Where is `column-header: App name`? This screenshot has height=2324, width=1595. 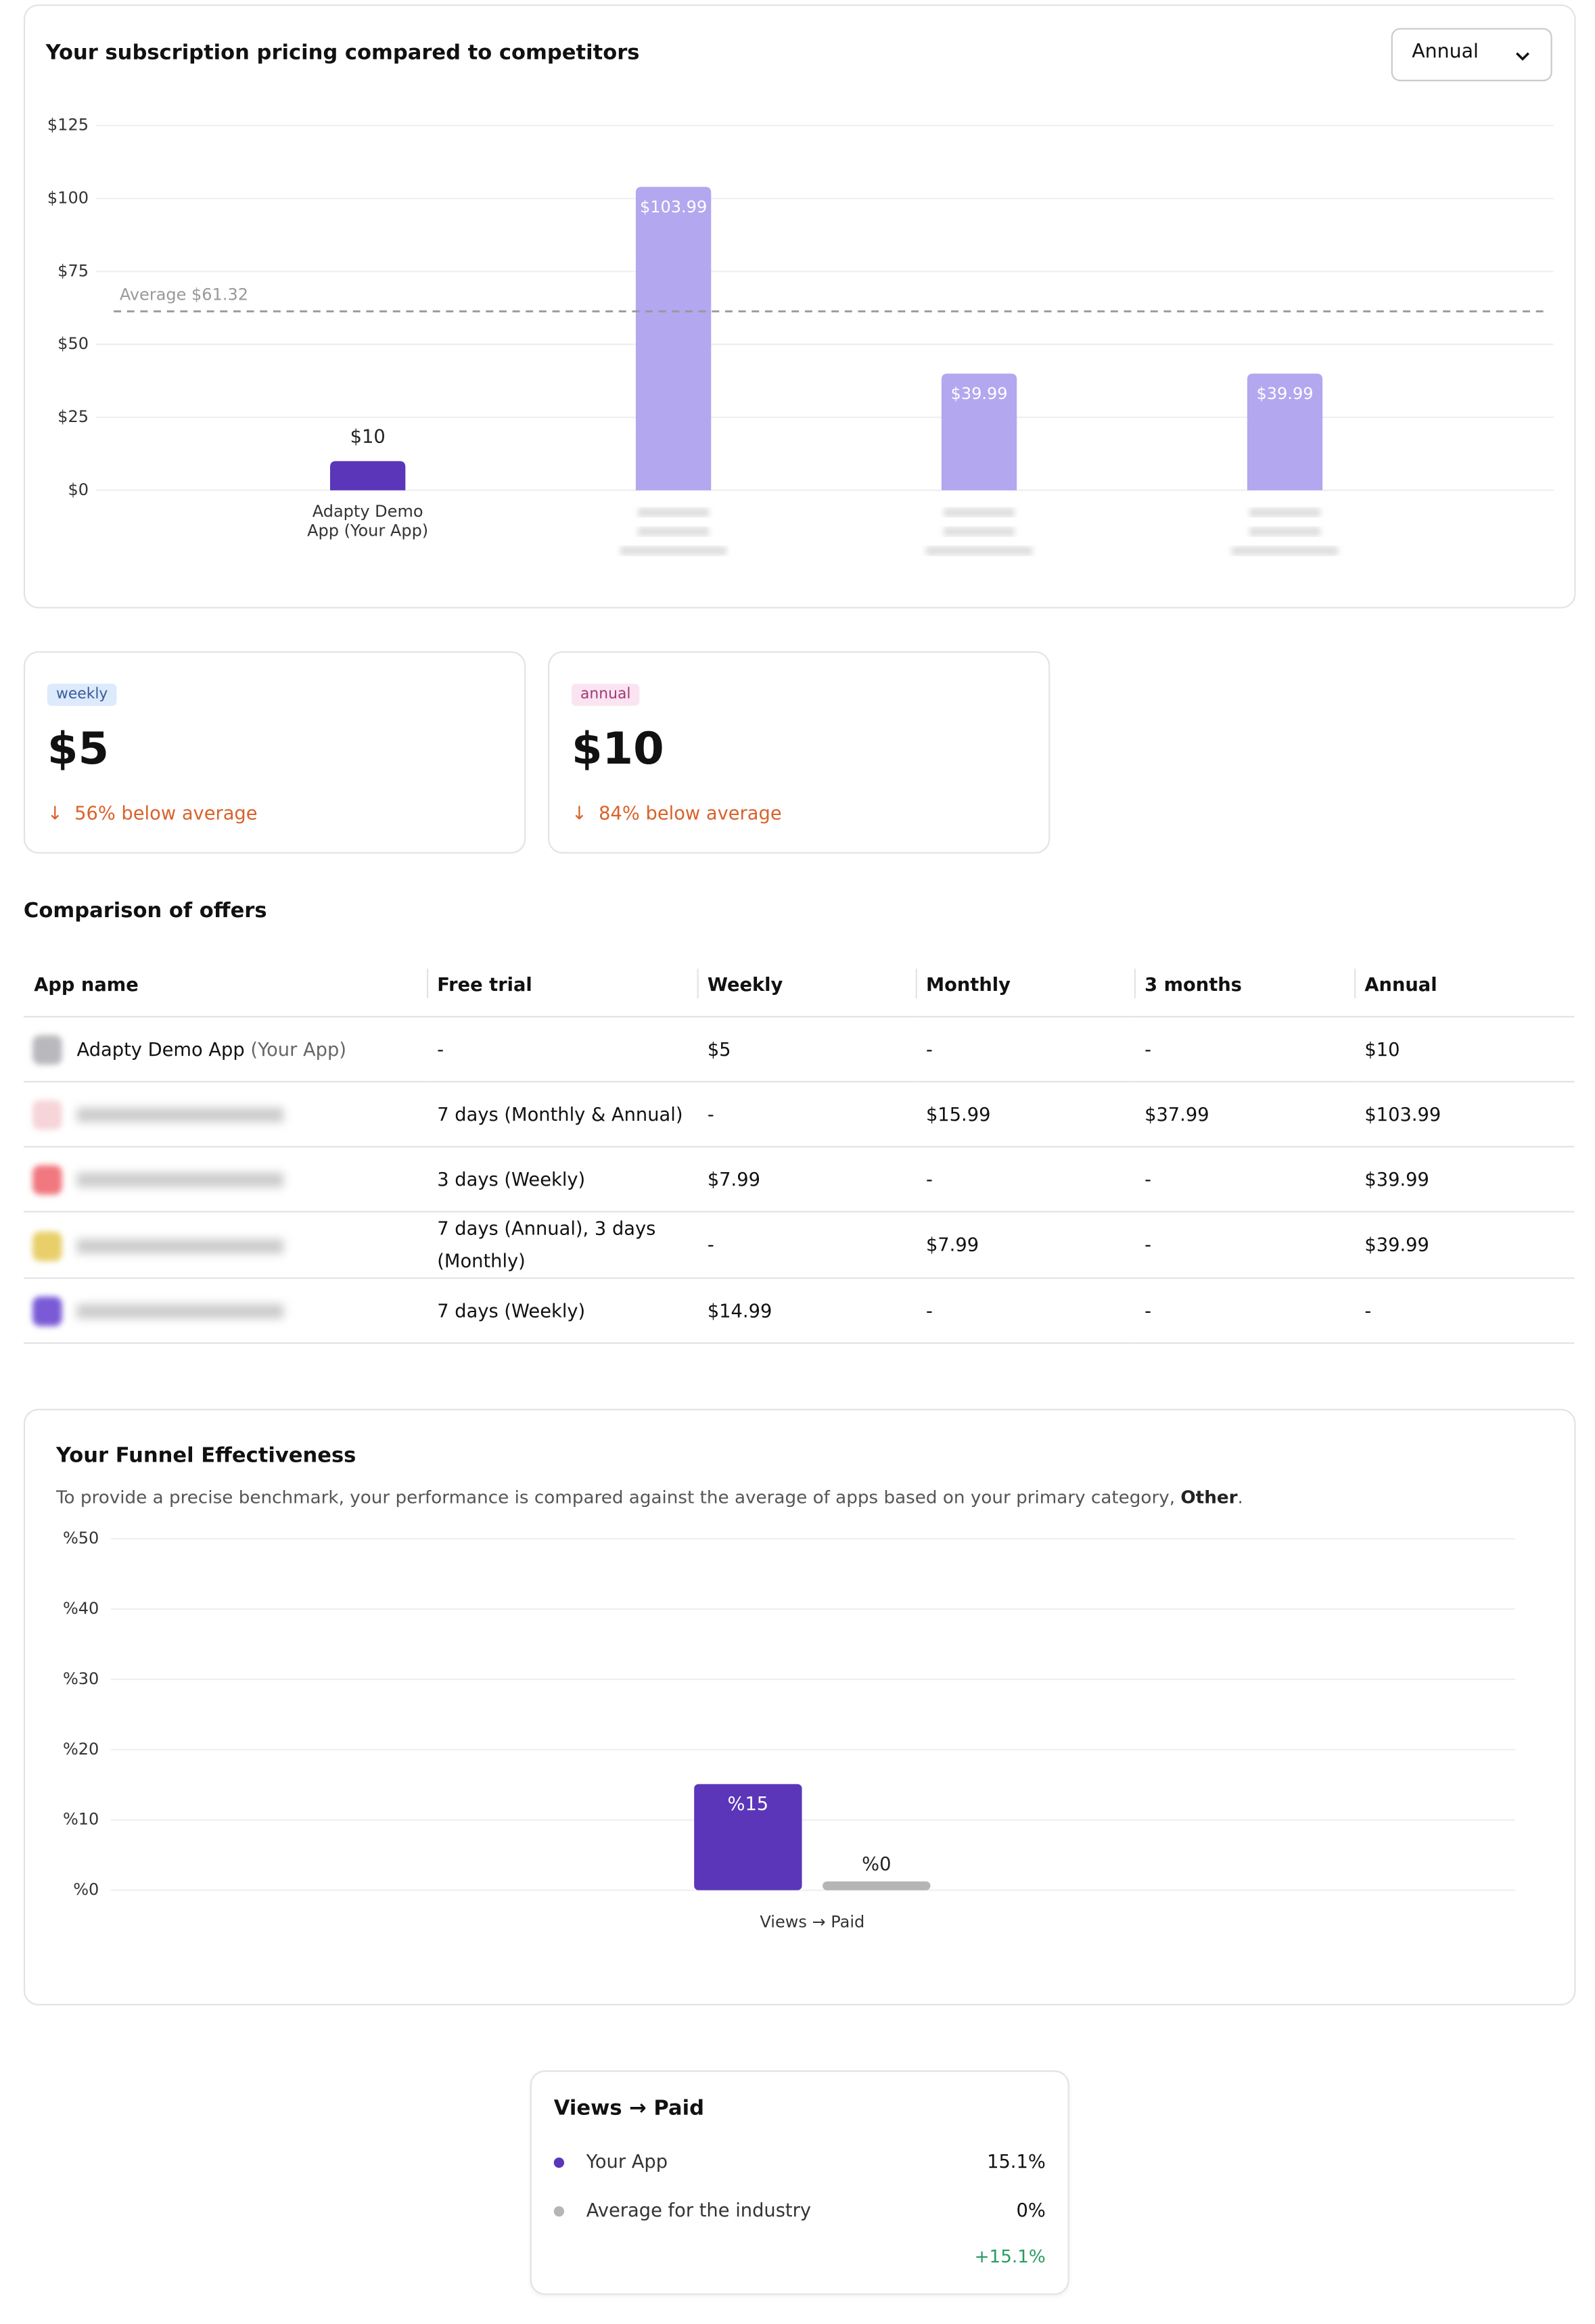 column-header: App name is located at coordinates (225, 985).